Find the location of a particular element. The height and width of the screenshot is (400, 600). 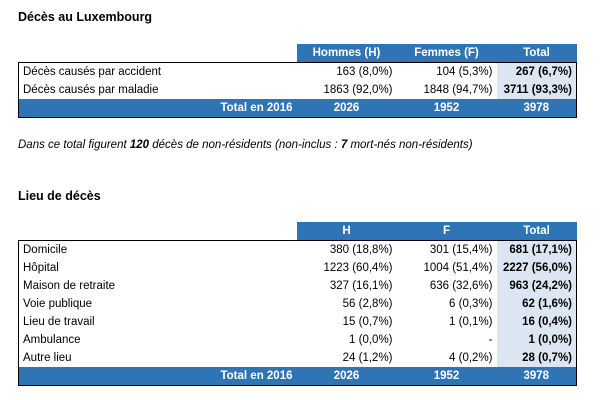

cell-f: 1848 (94,7%) is located at coordinates (458, 90).